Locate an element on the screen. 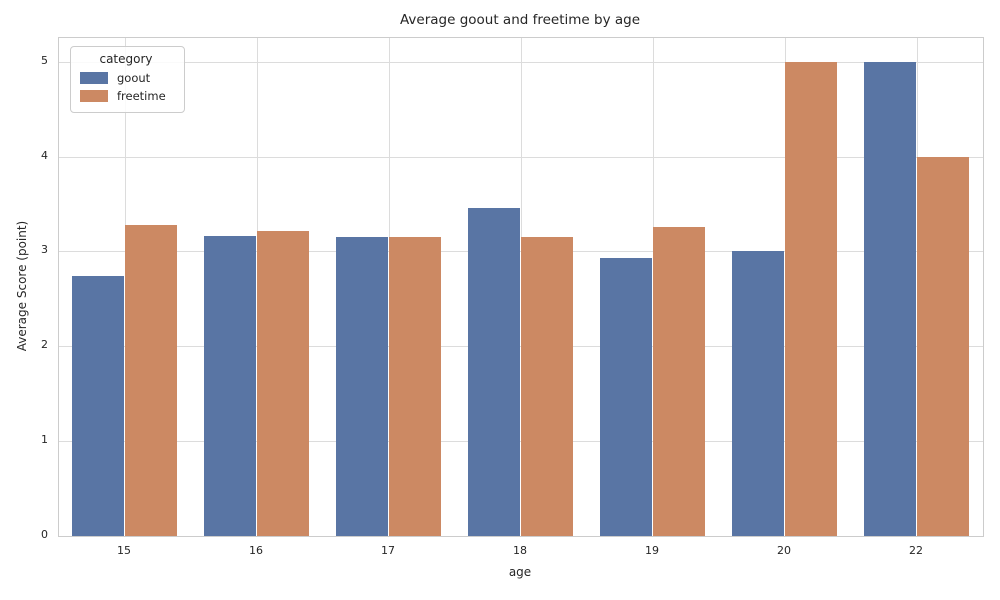 The width and height of the screenshot is (1000, 600). x-tick-label-16: 16 is located at coordinates (256, 550).